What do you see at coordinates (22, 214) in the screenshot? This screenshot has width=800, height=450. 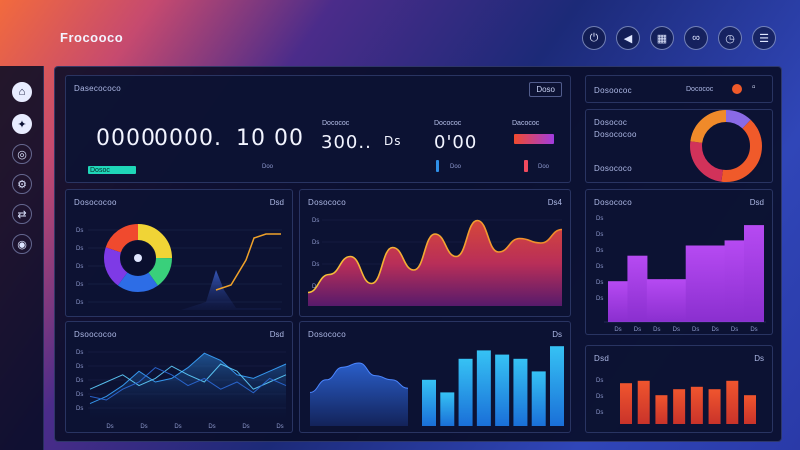 I see `share-icon: ⇄` at bounding box center [22, 214].